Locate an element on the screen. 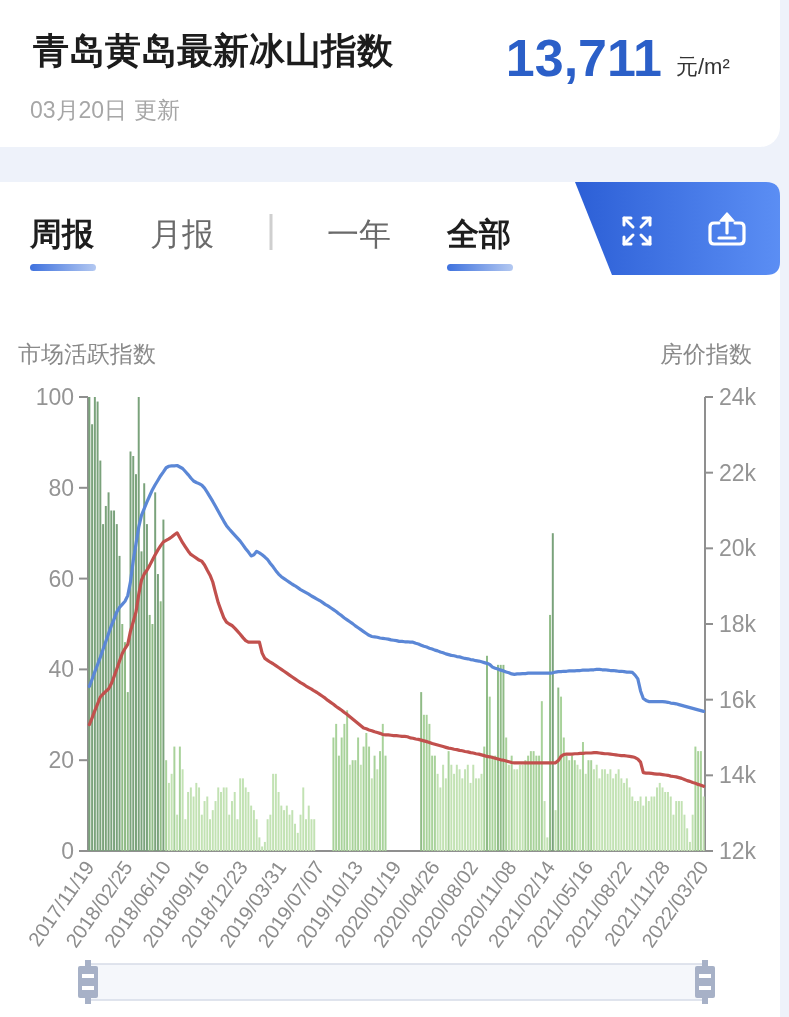 The height and width of the screenshot is (1017, 789). y-tick-label: 40 is located at coordinates (61, 669).